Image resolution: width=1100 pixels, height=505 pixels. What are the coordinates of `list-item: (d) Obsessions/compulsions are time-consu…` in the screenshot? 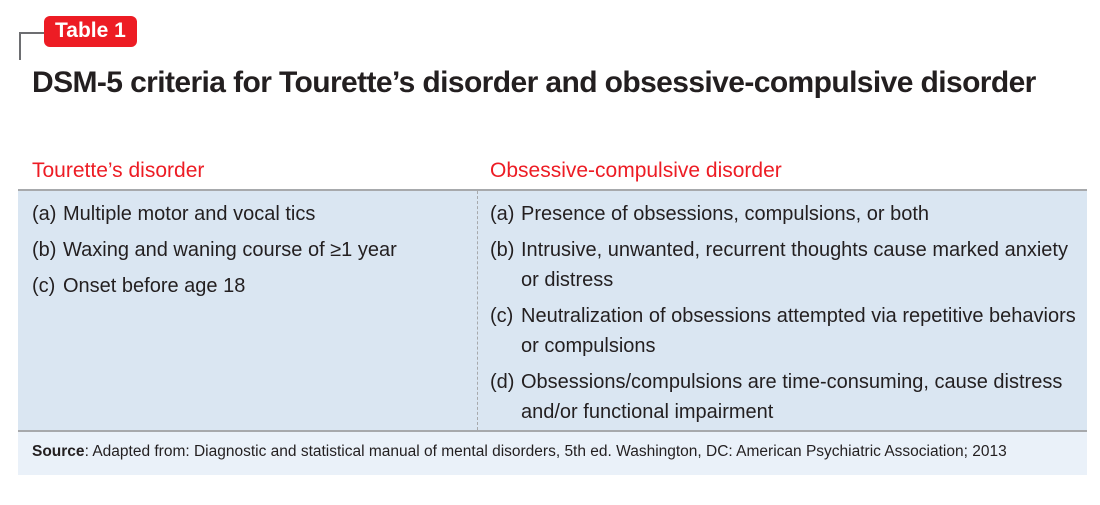 It's located at (788, 397).